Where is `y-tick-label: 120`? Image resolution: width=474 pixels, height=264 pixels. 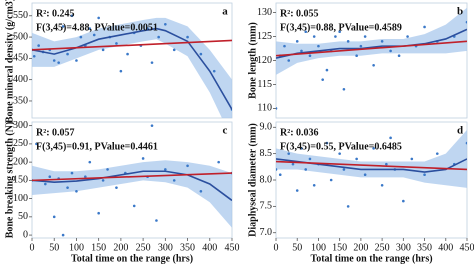
y-tick-label: 120 is located at coordinates (264, 60).